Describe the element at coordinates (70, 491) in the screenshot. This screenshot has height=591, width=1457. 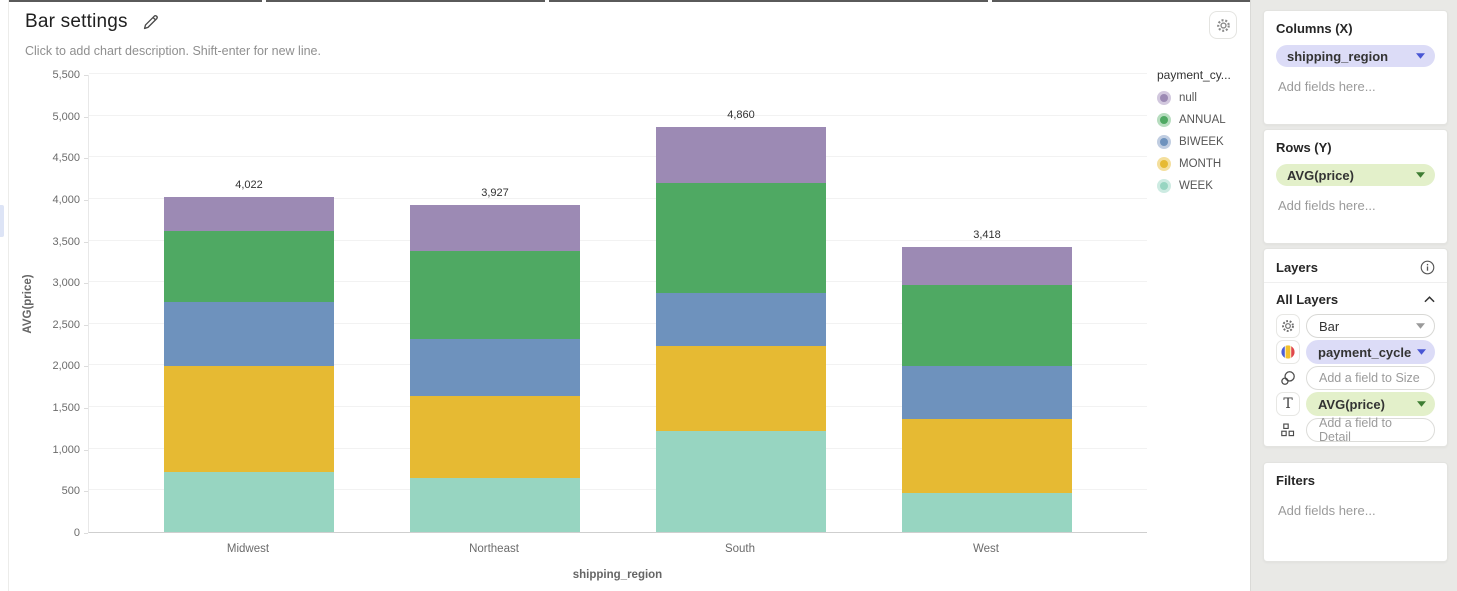
I see `y-axis-tick-label: 500` at that location.